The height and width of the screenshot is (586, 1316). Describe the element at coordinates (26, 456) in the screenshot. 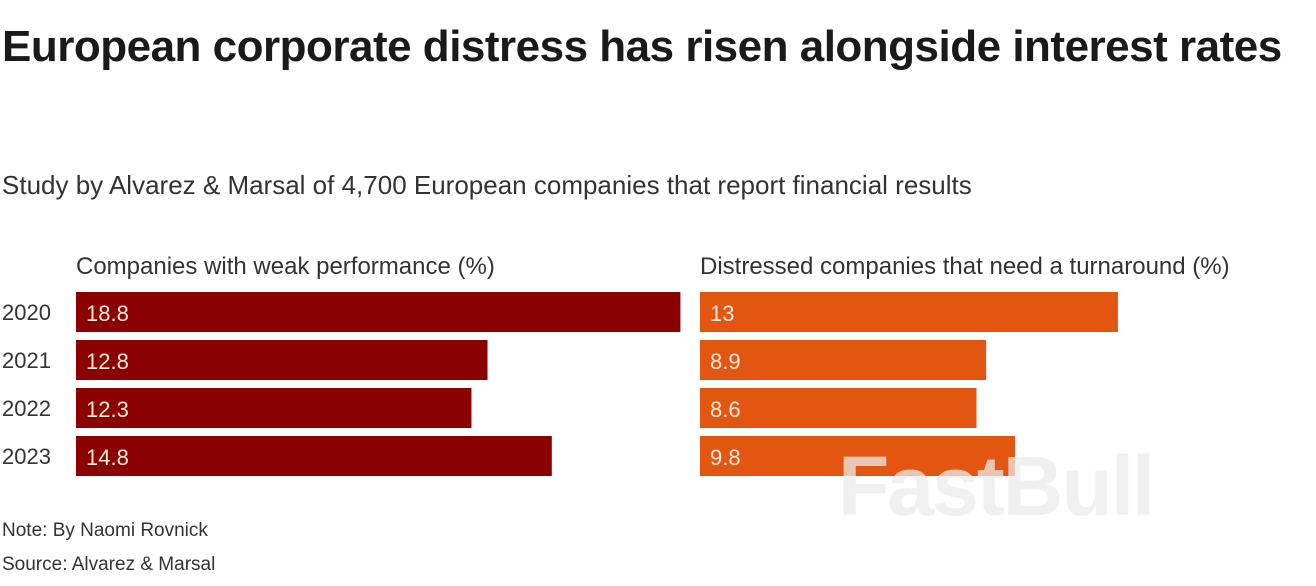

I see `category-label: 2023` at that location.